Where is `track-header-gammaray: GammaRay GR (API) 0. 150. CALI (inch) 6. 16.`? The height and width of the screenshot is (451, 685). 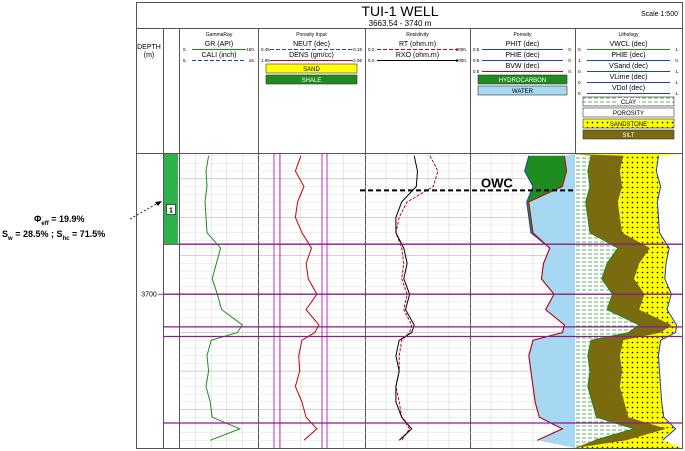
track-header-gammaray: GammaRay GR (API) 0. 150. CALI (inch) 6. 16. is located at coordinates (219, 47).